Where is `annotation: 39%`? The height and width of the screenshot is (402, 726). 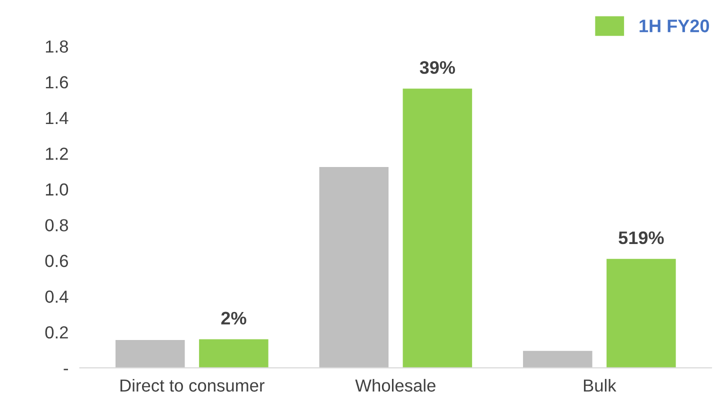 annotation: 39% is located at coordinates (438, 67).